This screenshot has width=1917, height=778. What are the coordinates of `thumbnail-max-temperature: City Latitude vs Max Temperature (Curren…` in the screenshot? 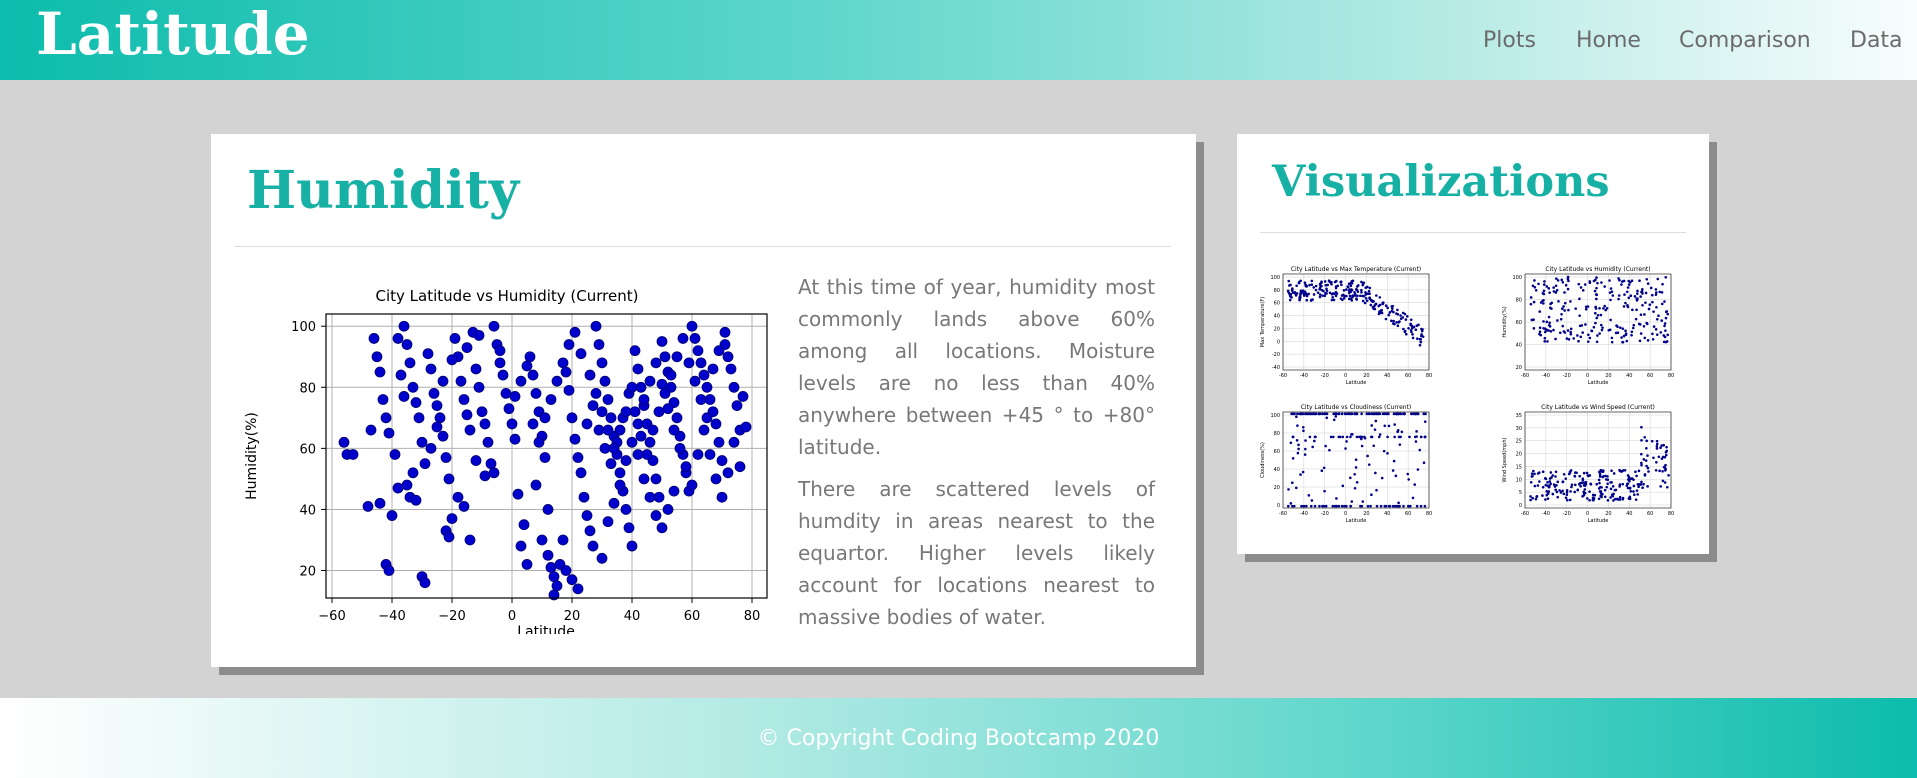 It's located at (1347, 325).